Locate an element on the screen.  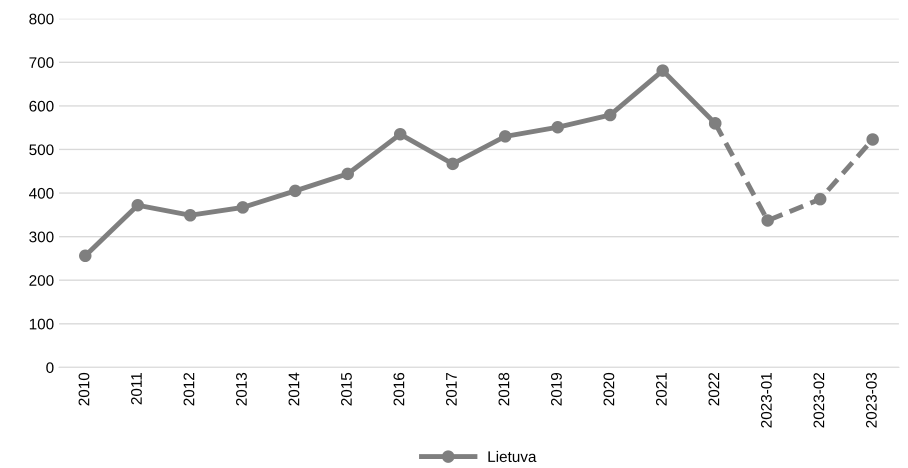
x-tick-label: 2021 is located at coordinates (661, 389).